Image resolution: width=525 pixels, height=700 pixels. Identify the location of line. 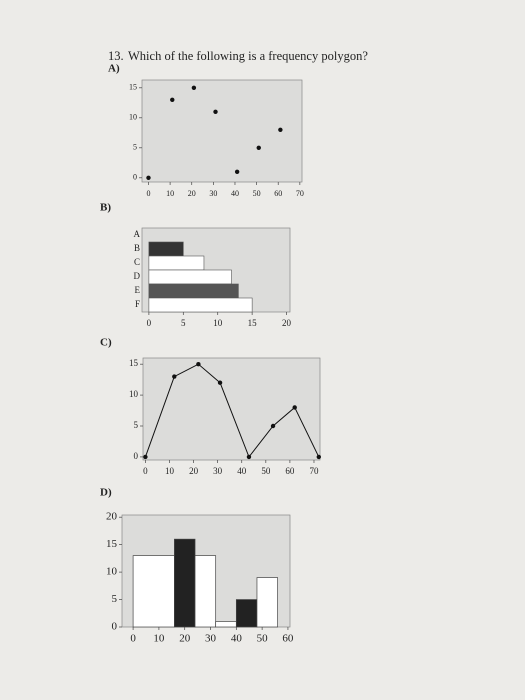
(232, 410).